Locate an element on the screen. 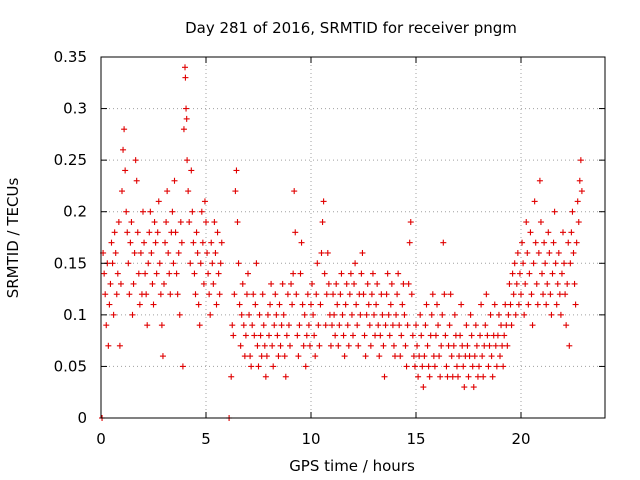 Image resolution: width=640 pixels, height=480 pixels. x-tick-label: 20 is located at coordinates (520, 439).